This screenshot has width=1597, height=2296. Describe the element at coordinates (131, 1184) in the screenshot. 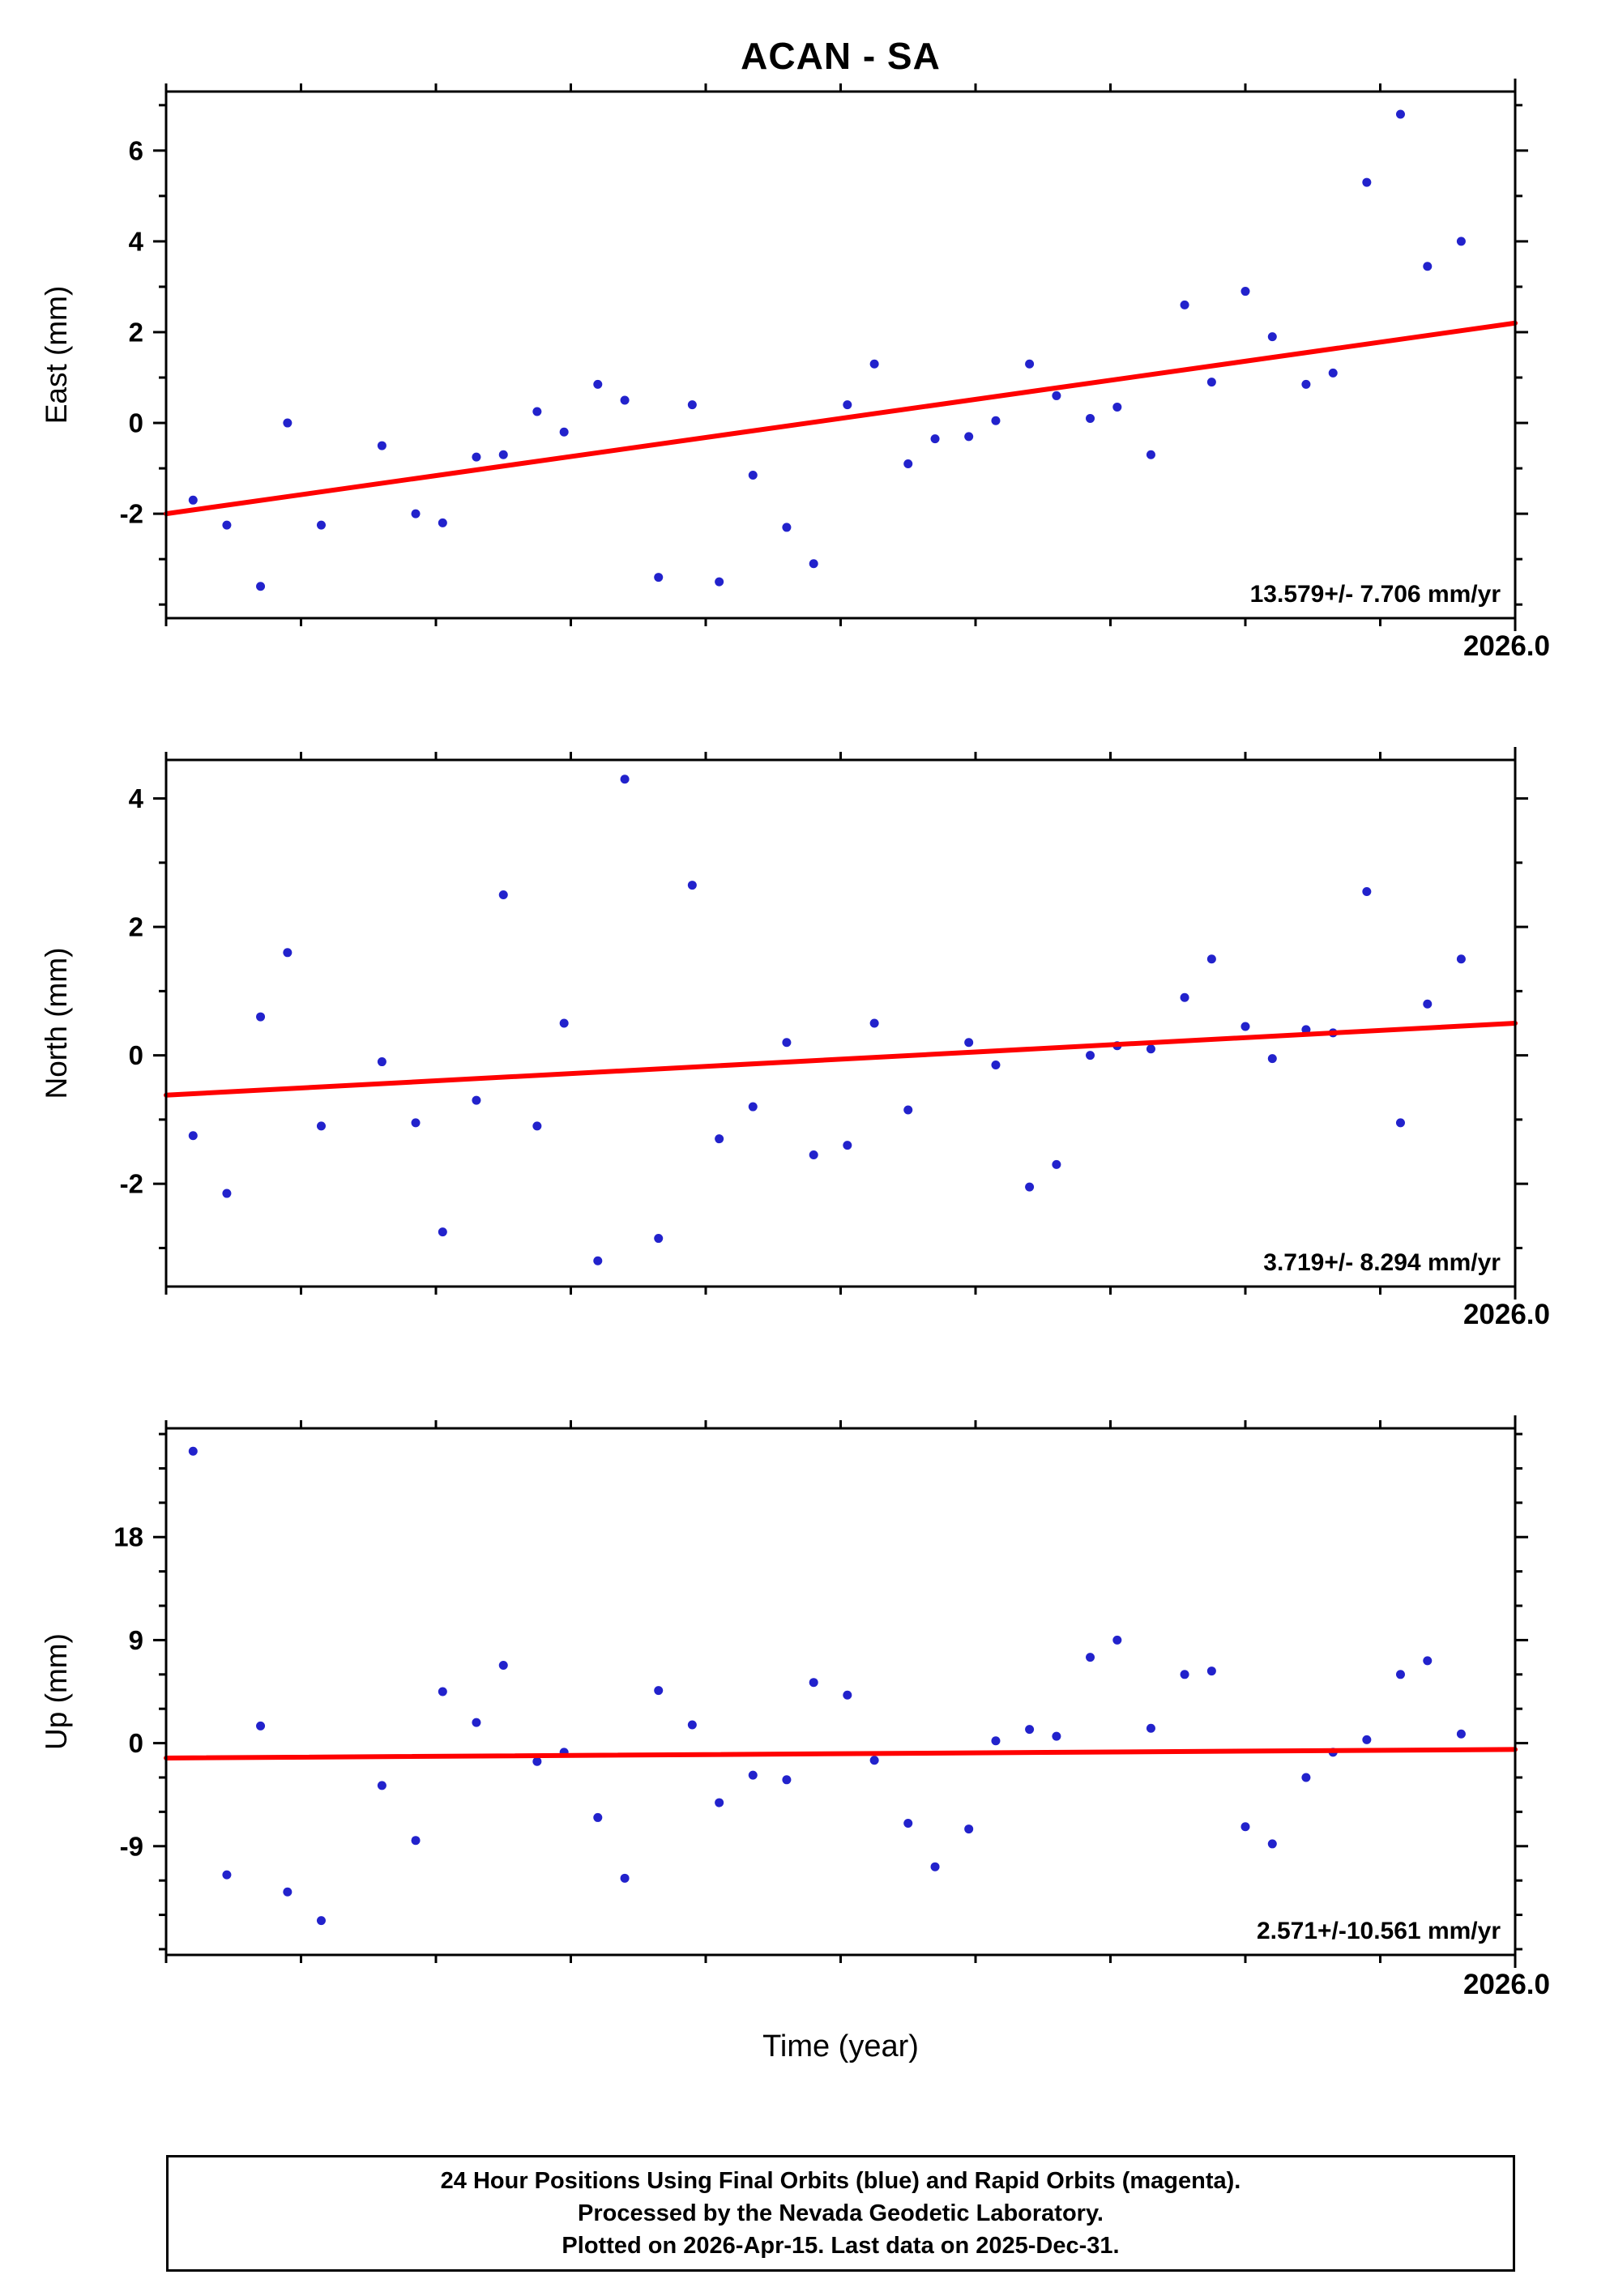

I see `y-tick-label: -2` at that location.